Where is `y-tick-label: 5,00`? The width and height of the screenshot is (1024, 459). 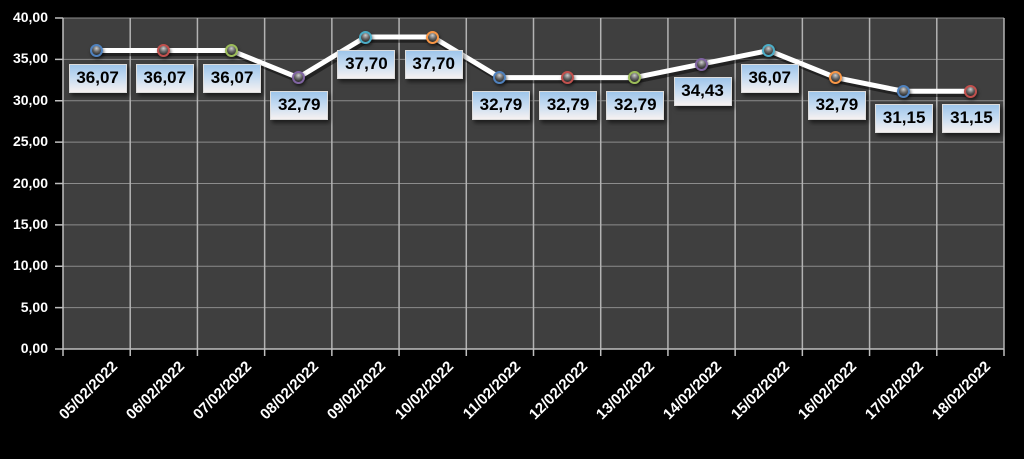
y-tick-label: 5,00 is located at coordinates (34, 306).